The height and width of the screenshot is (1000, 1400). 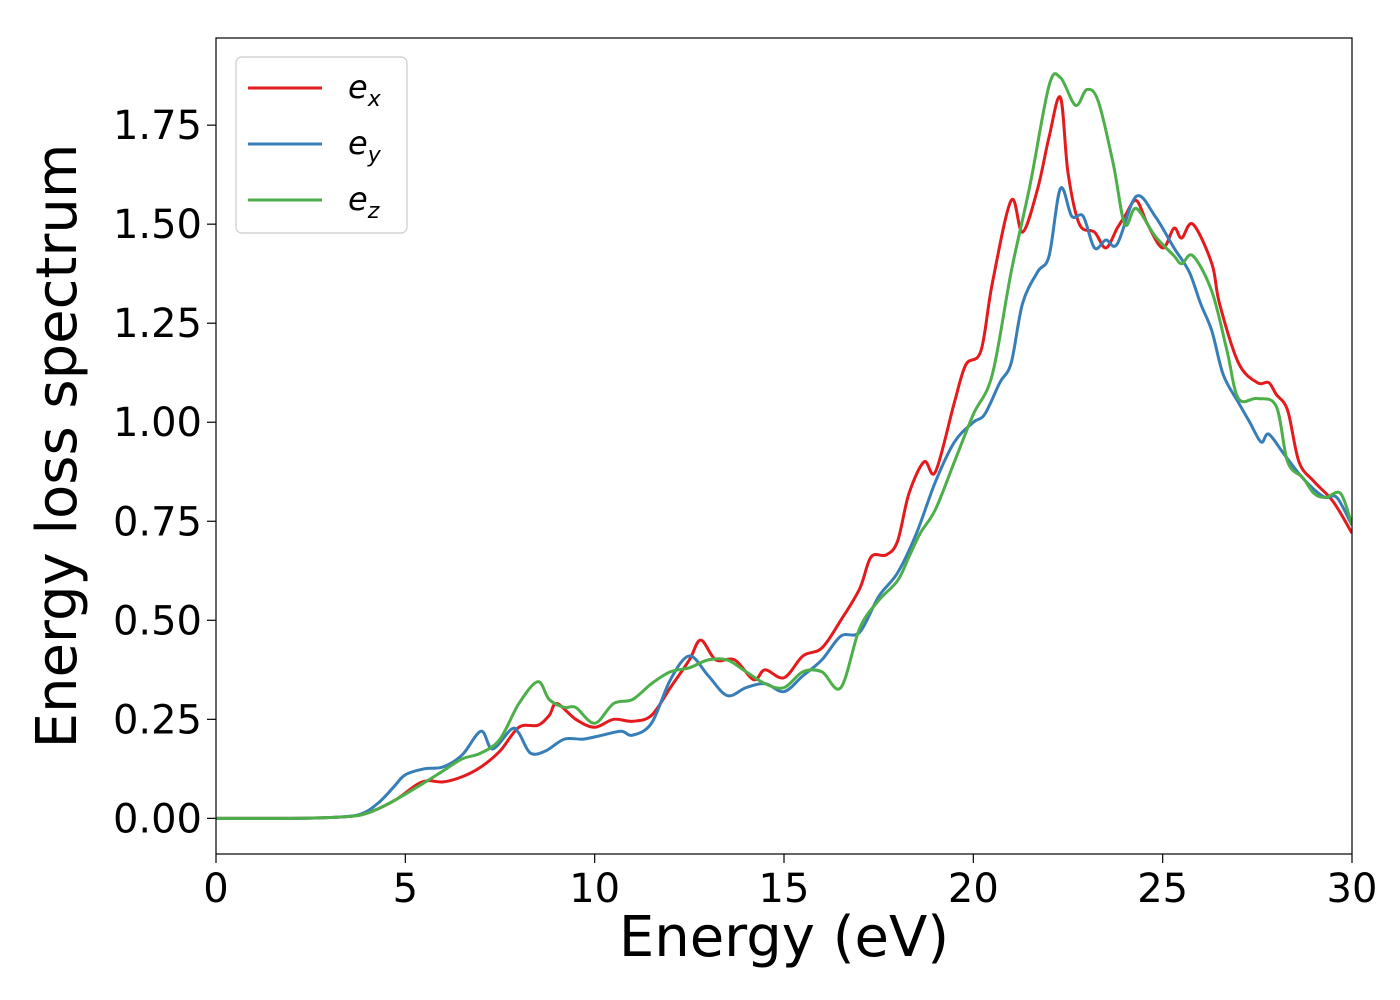 What do you see at coordinates (973, 889) in the screenshot?
I see `x-tick-label: 20` at bounding box center [973, 889].